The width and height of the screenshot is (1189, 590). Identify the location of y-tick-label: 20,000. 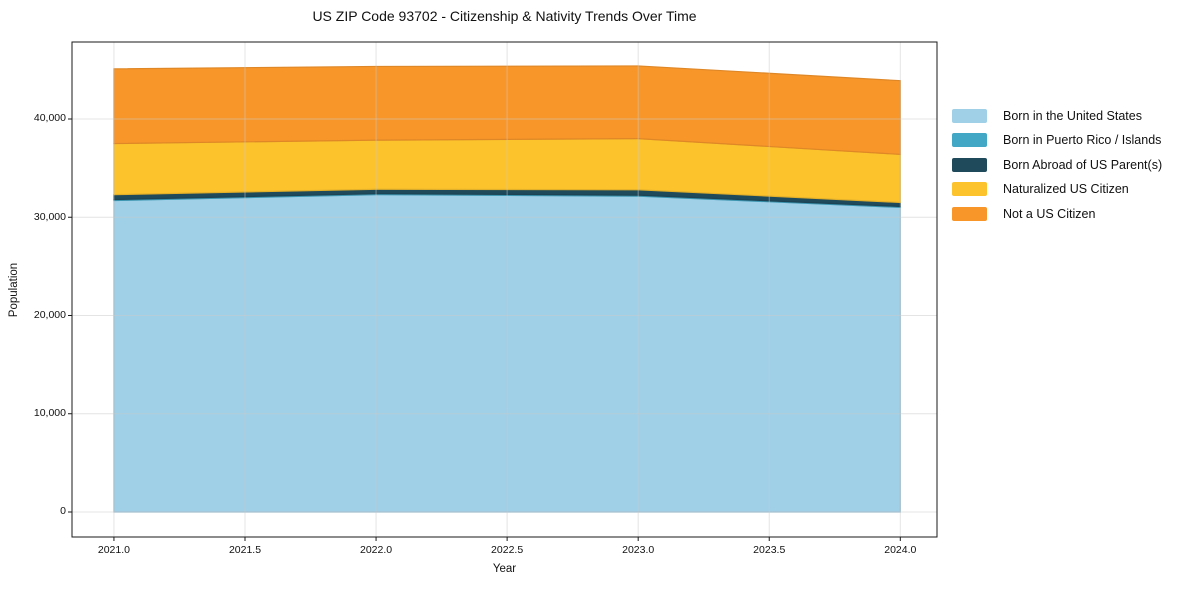
(49, 314).